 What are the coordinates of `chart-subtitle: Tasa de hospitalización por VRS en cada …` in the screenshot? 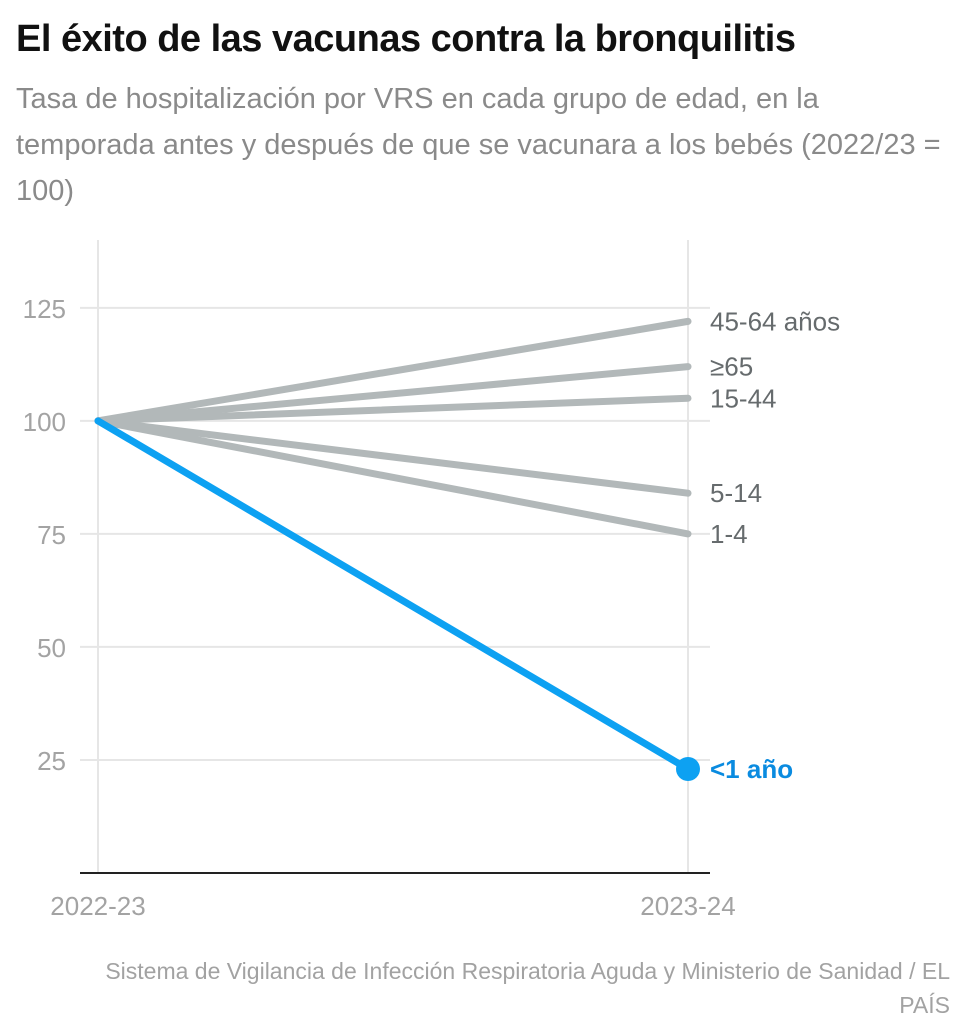 It's located at (478, 145).